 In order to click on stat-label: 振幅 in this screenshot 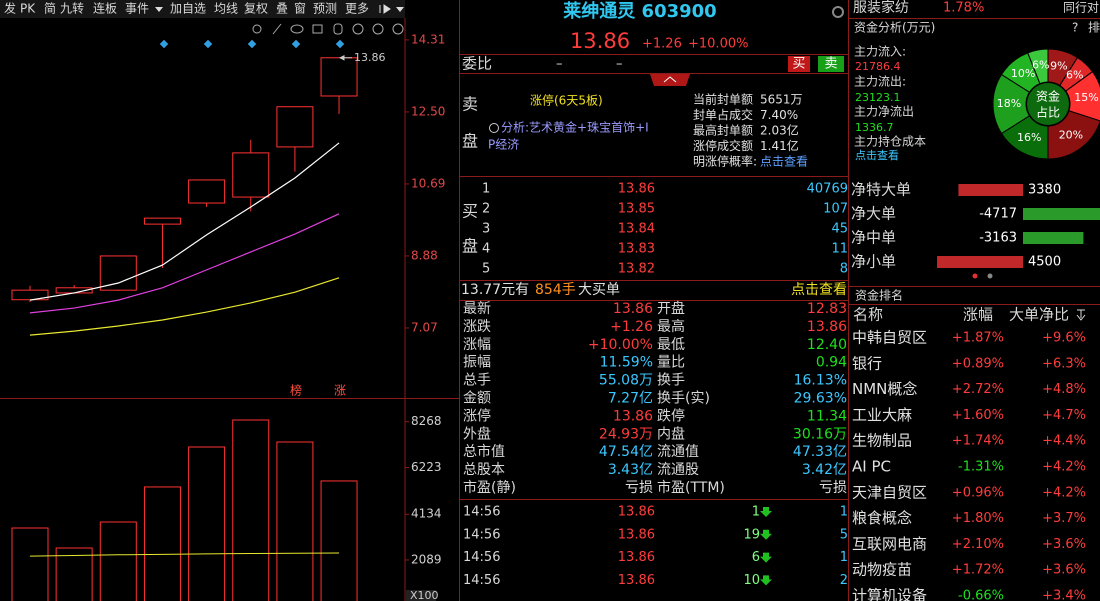, I will do `click(477, 363)`.